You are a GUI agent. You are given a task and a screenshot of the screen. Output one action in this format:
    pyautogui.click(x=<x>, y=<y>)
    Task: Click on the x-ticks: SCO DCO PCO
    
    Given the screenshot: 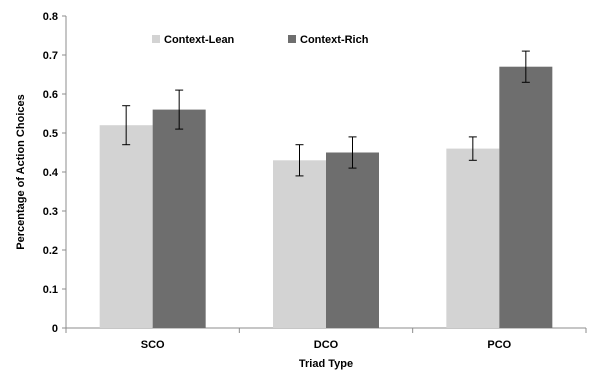 What is the action you would take?
    pyautogui.click(x=326, y=339)
    